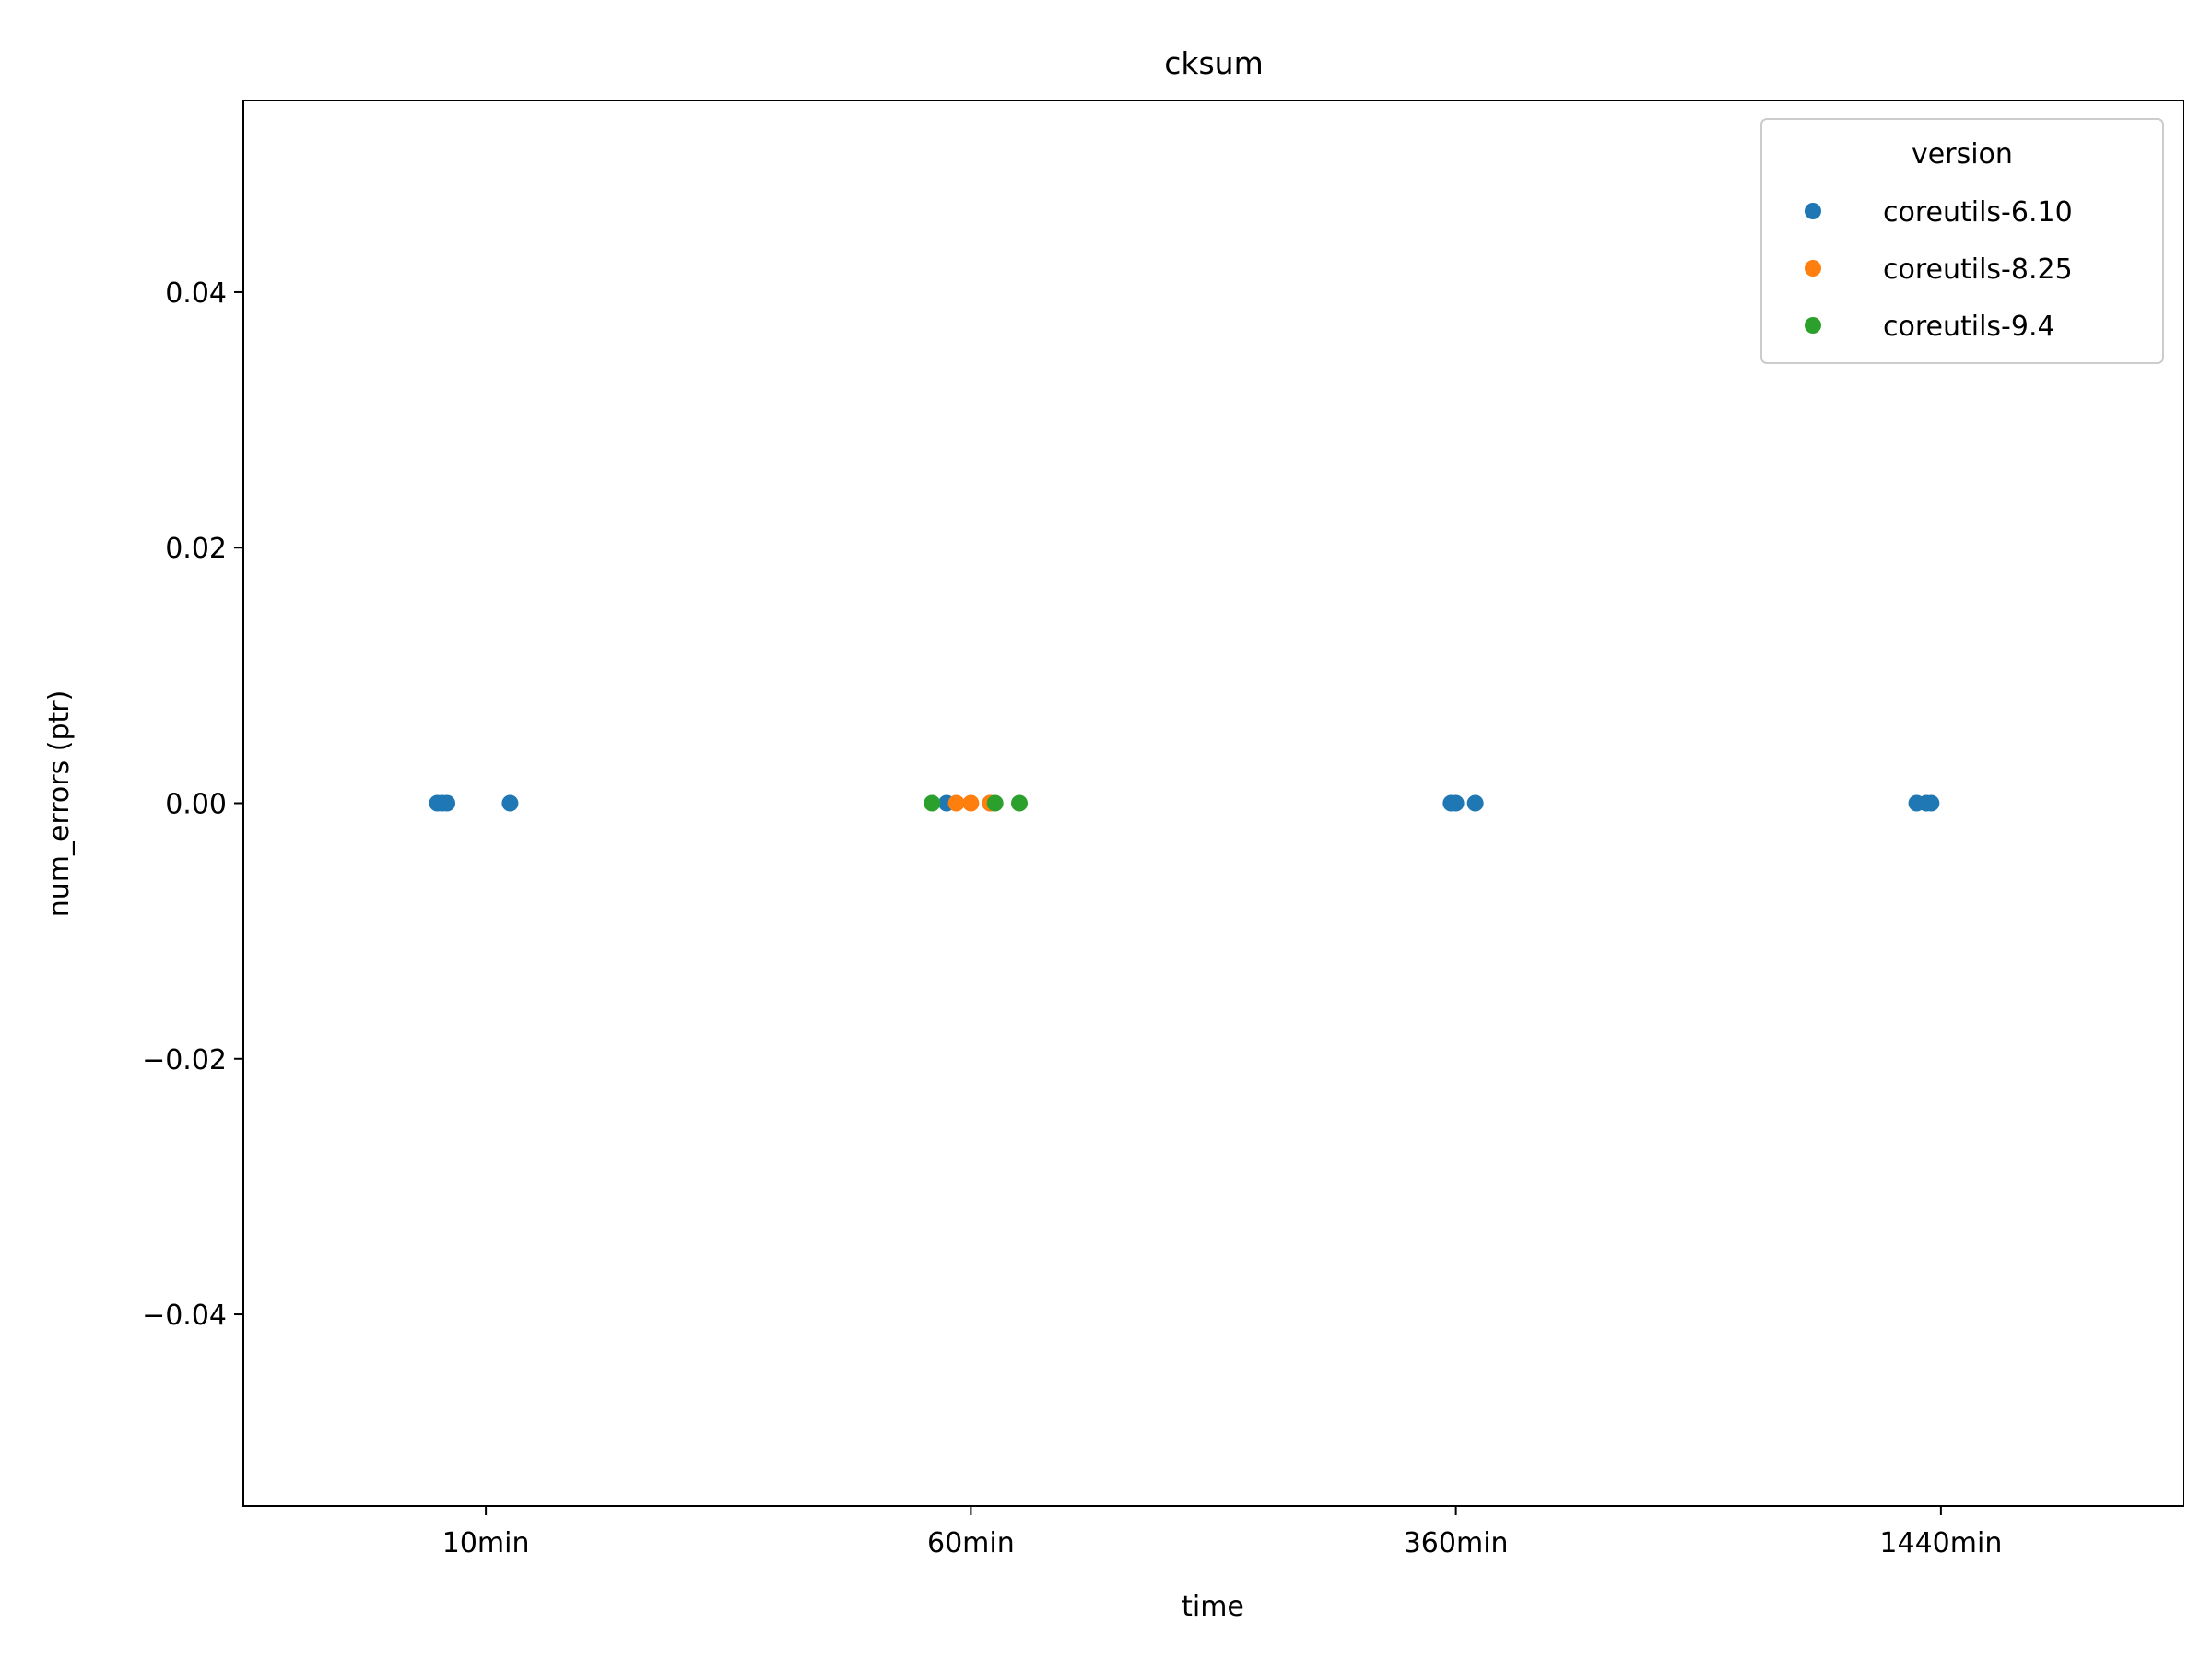 The image size is (2212, 1659). I want to click on y-tick-label: −0.04, so click(184, 1316).